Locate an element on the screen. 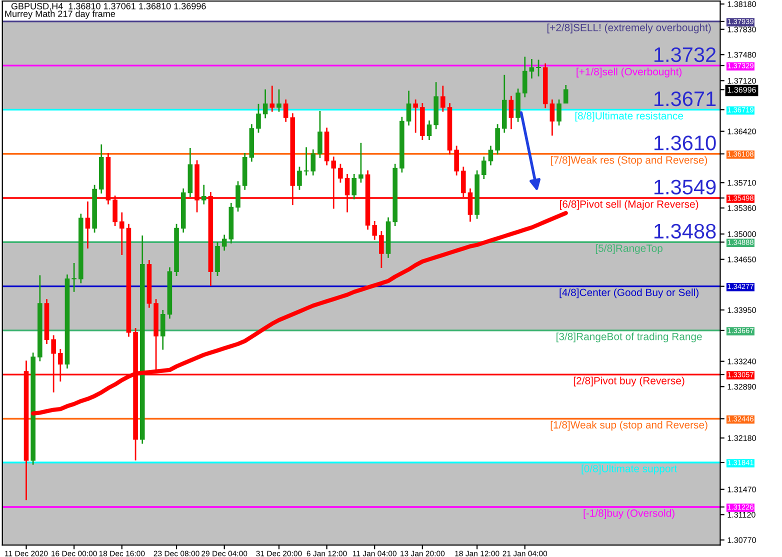 The image size is (782, 557). y-tick-label: 1.35000 is located at coordinates (742, 234).